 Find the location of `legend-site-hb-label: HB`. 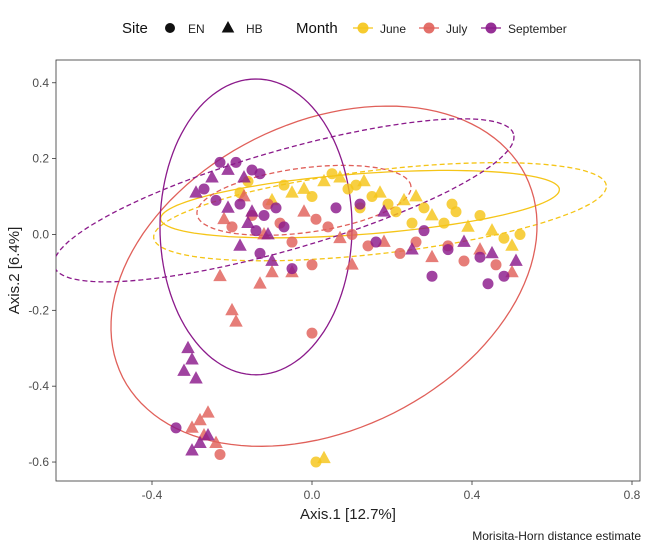

legend-site-hb-label: HB is located at coordinates (254, 29).